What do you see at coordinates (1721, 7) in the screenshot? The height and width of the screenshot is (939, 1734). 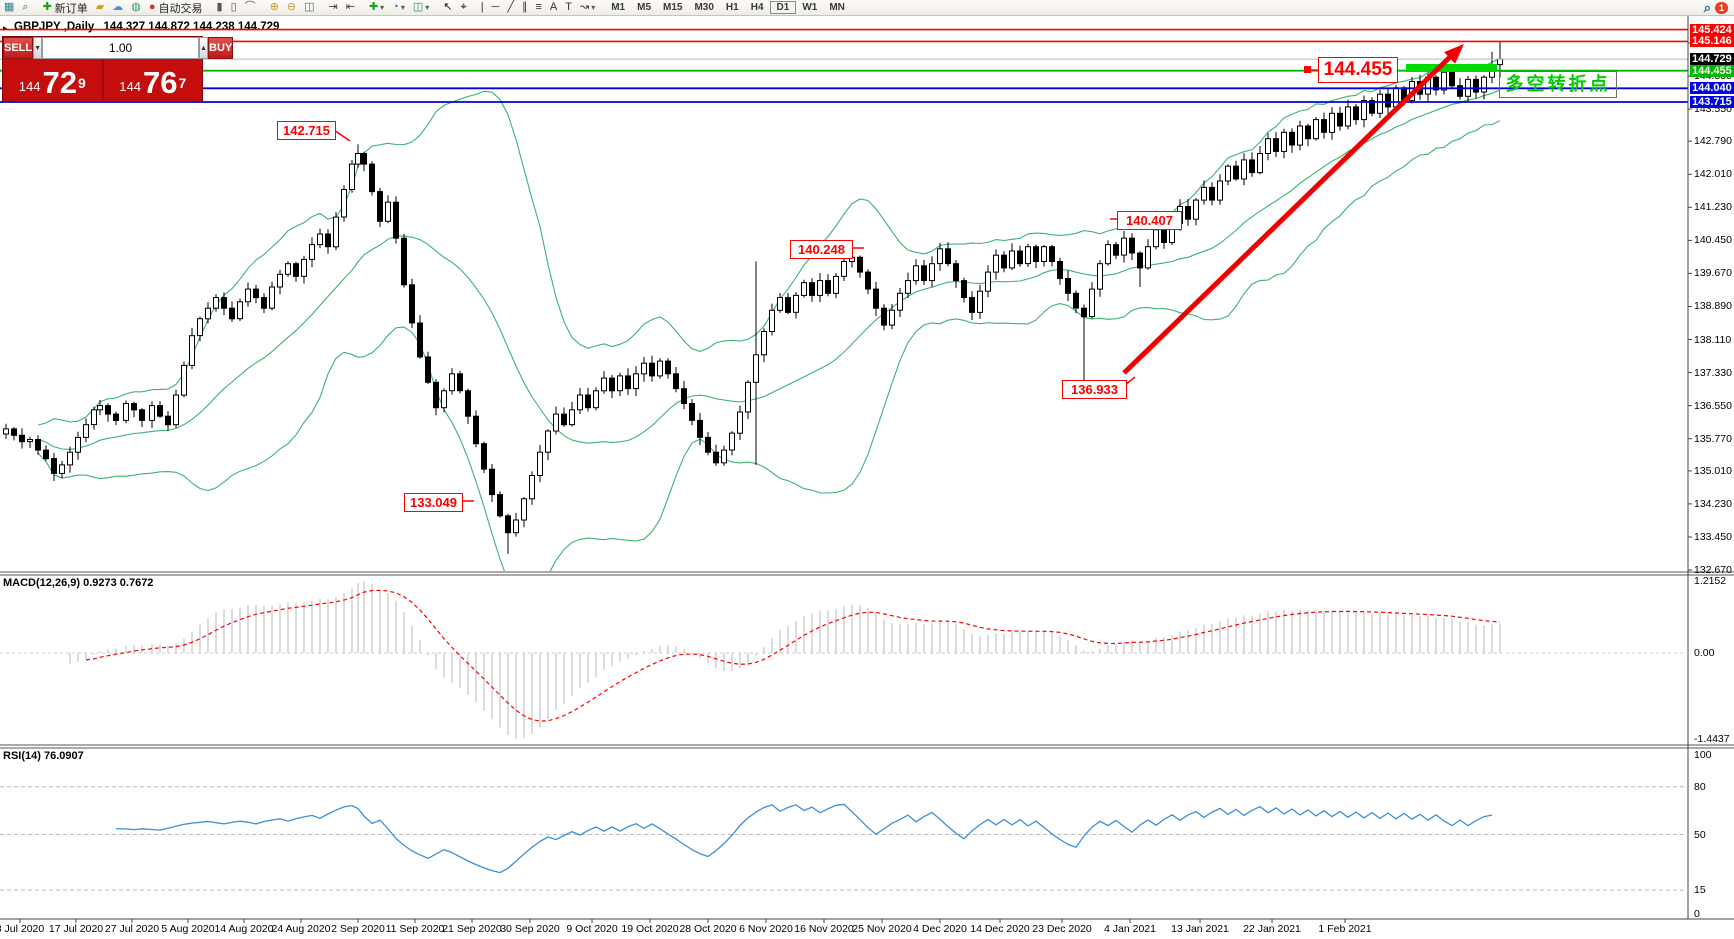 I see `notification-bubble-icon: 1` at bounding box center [1721, 7].